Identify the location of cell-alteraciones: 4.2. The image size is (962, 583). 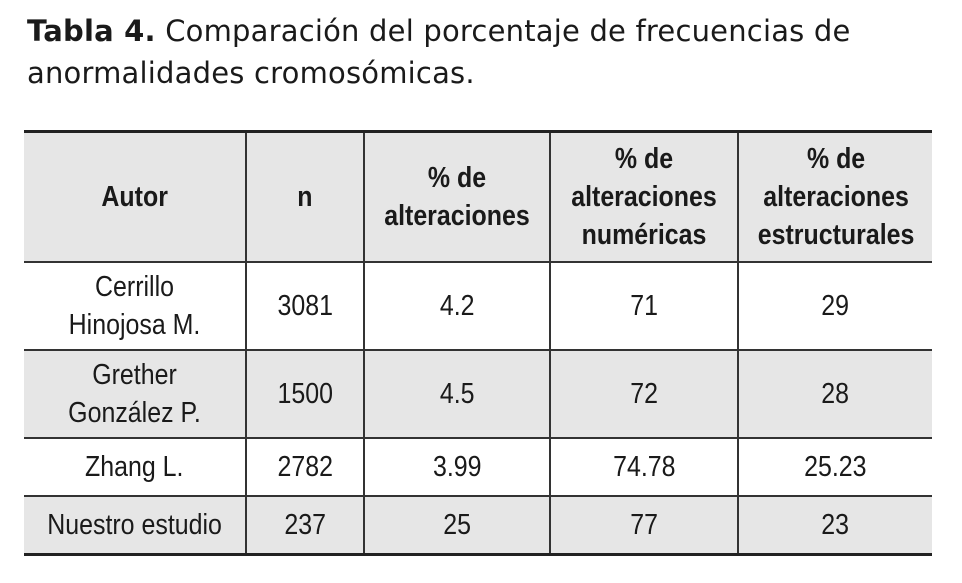
(457, 306).